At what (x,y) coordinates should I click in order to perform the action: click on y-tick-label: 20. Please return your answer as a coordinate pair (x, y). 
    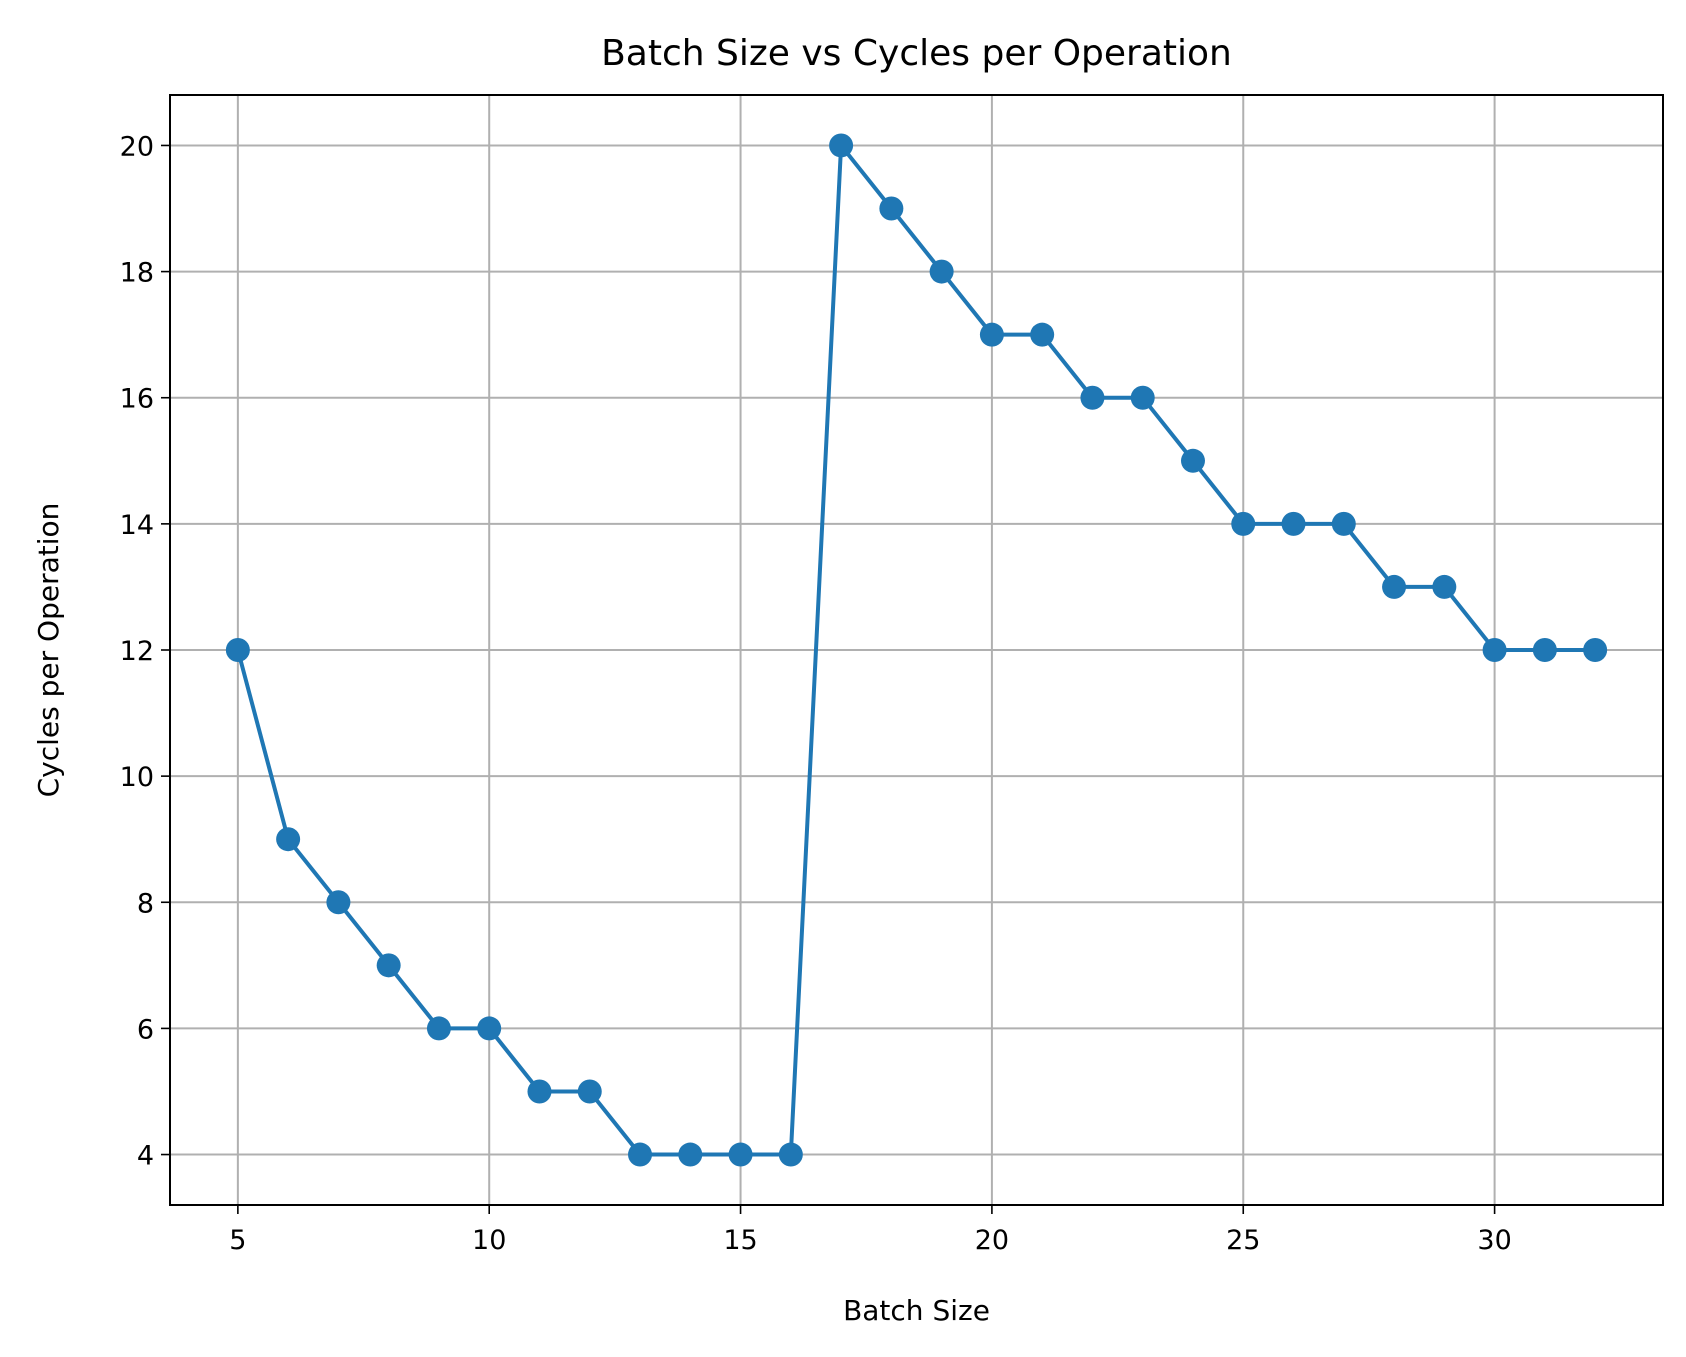
    Looking at the image, I should click on (137, 146).